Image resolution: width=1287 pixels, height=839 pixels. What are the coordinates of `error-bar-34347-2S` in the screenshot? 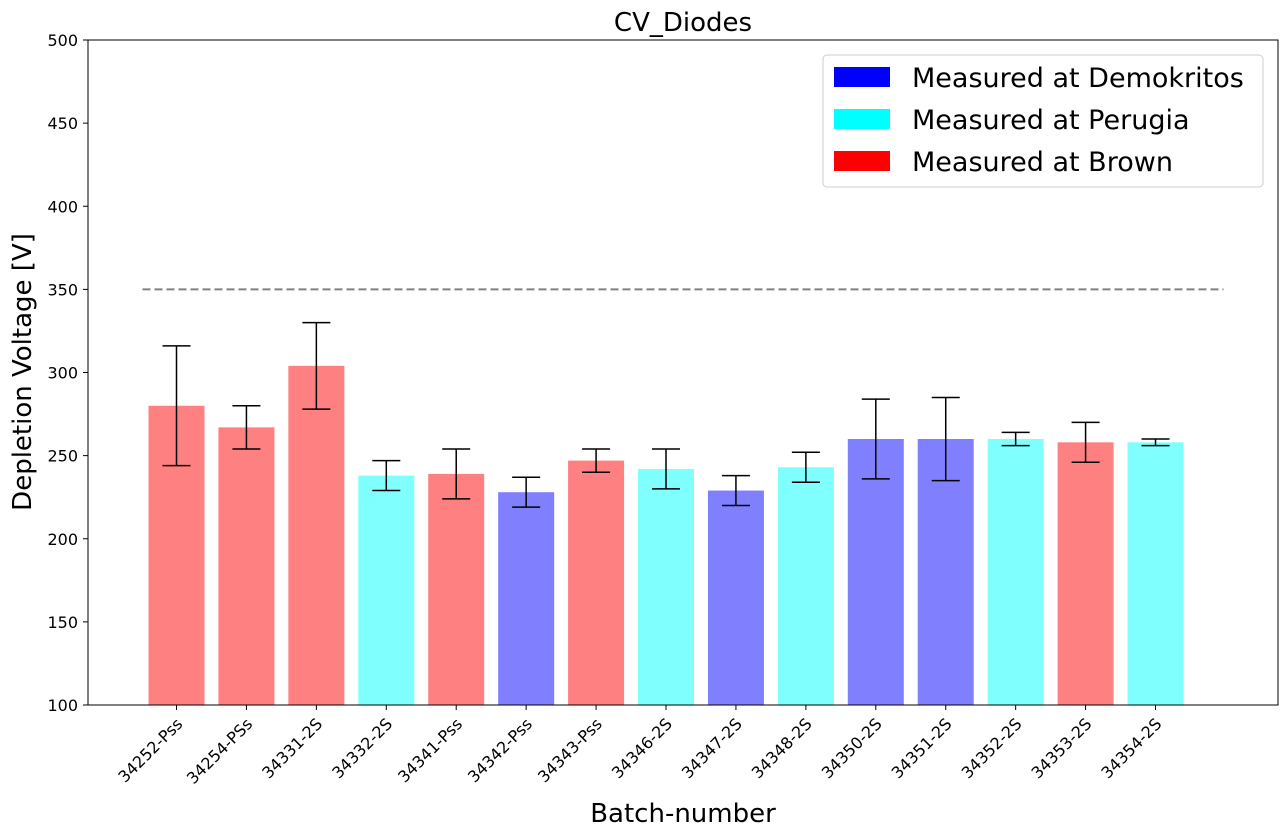 It's located at (735, 490).